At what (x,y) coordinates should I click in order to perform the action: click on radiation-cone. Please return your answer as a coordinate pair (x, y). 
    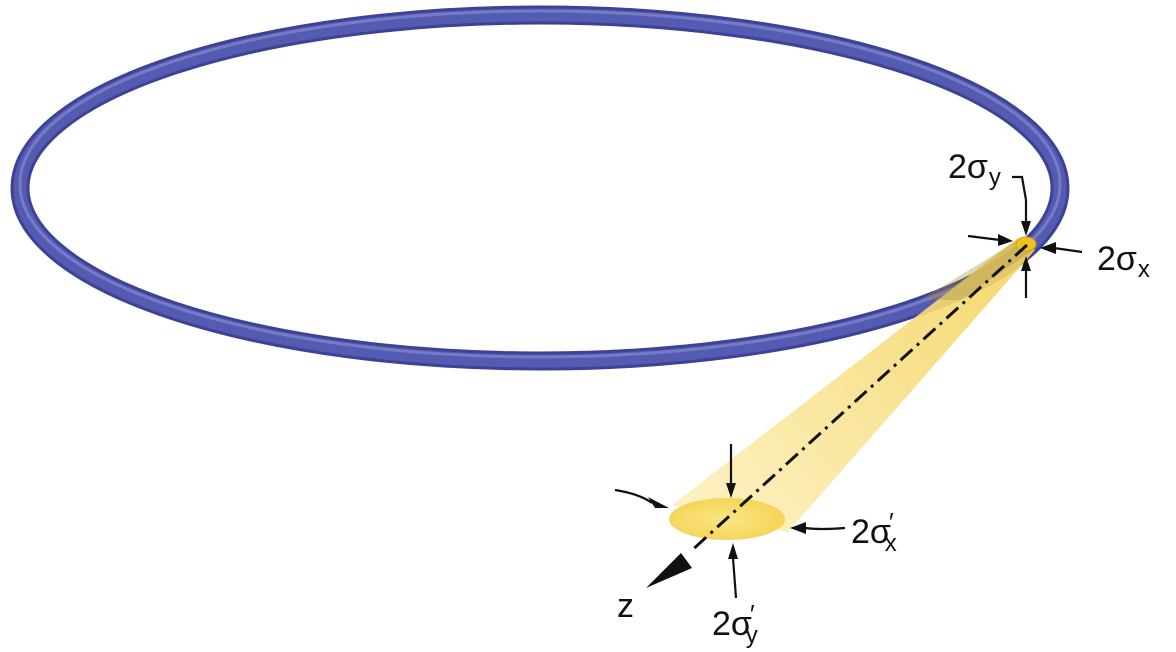
    Looking at the image, I should click on (852, 389).